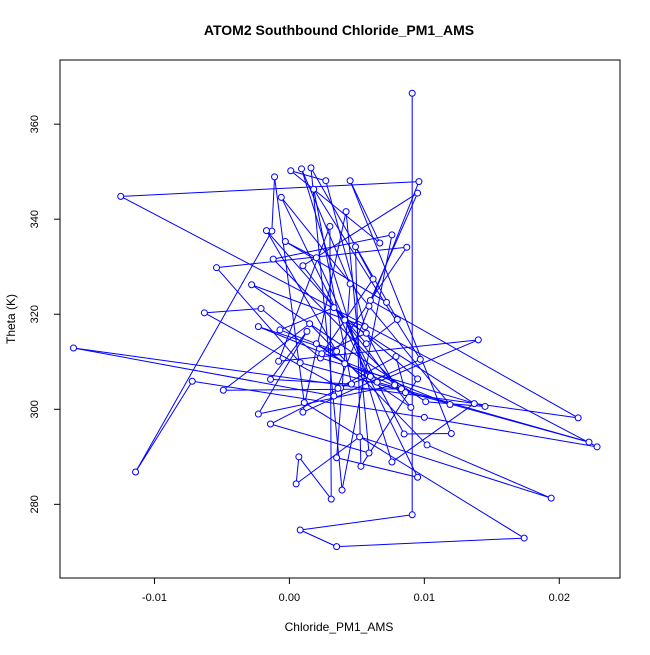 The width and height of the screenshot is (650, 655). Describe the element at coordinates (35, 314) in the screenshot. I see `y-tick-label: 320` at that location.